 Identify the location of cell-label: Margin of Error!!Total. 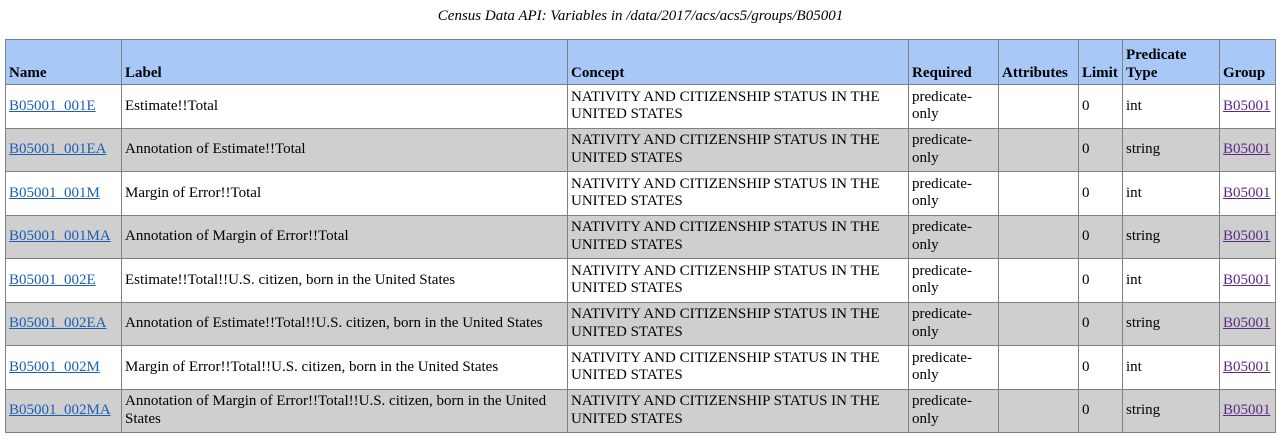
(344, 193).